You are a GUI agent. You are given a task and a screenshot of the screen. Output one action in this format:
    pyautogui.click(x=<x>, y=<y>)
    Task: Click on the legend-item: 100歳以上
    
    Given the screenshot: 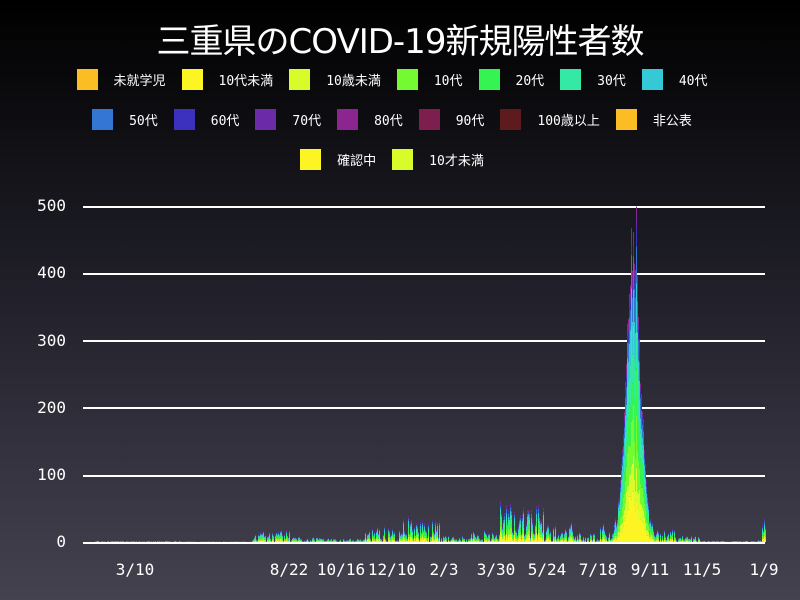 What is the action you would take?
    pyautogui.click(x=552, y=119)
    